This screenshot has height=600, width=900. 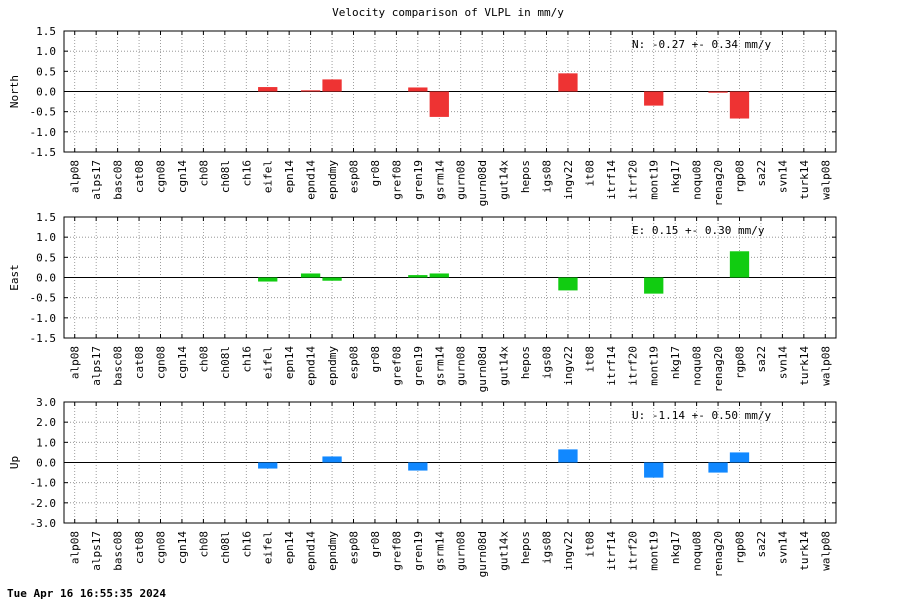 I want to click on north-category-label: igs08, so click(x=547, y=176).